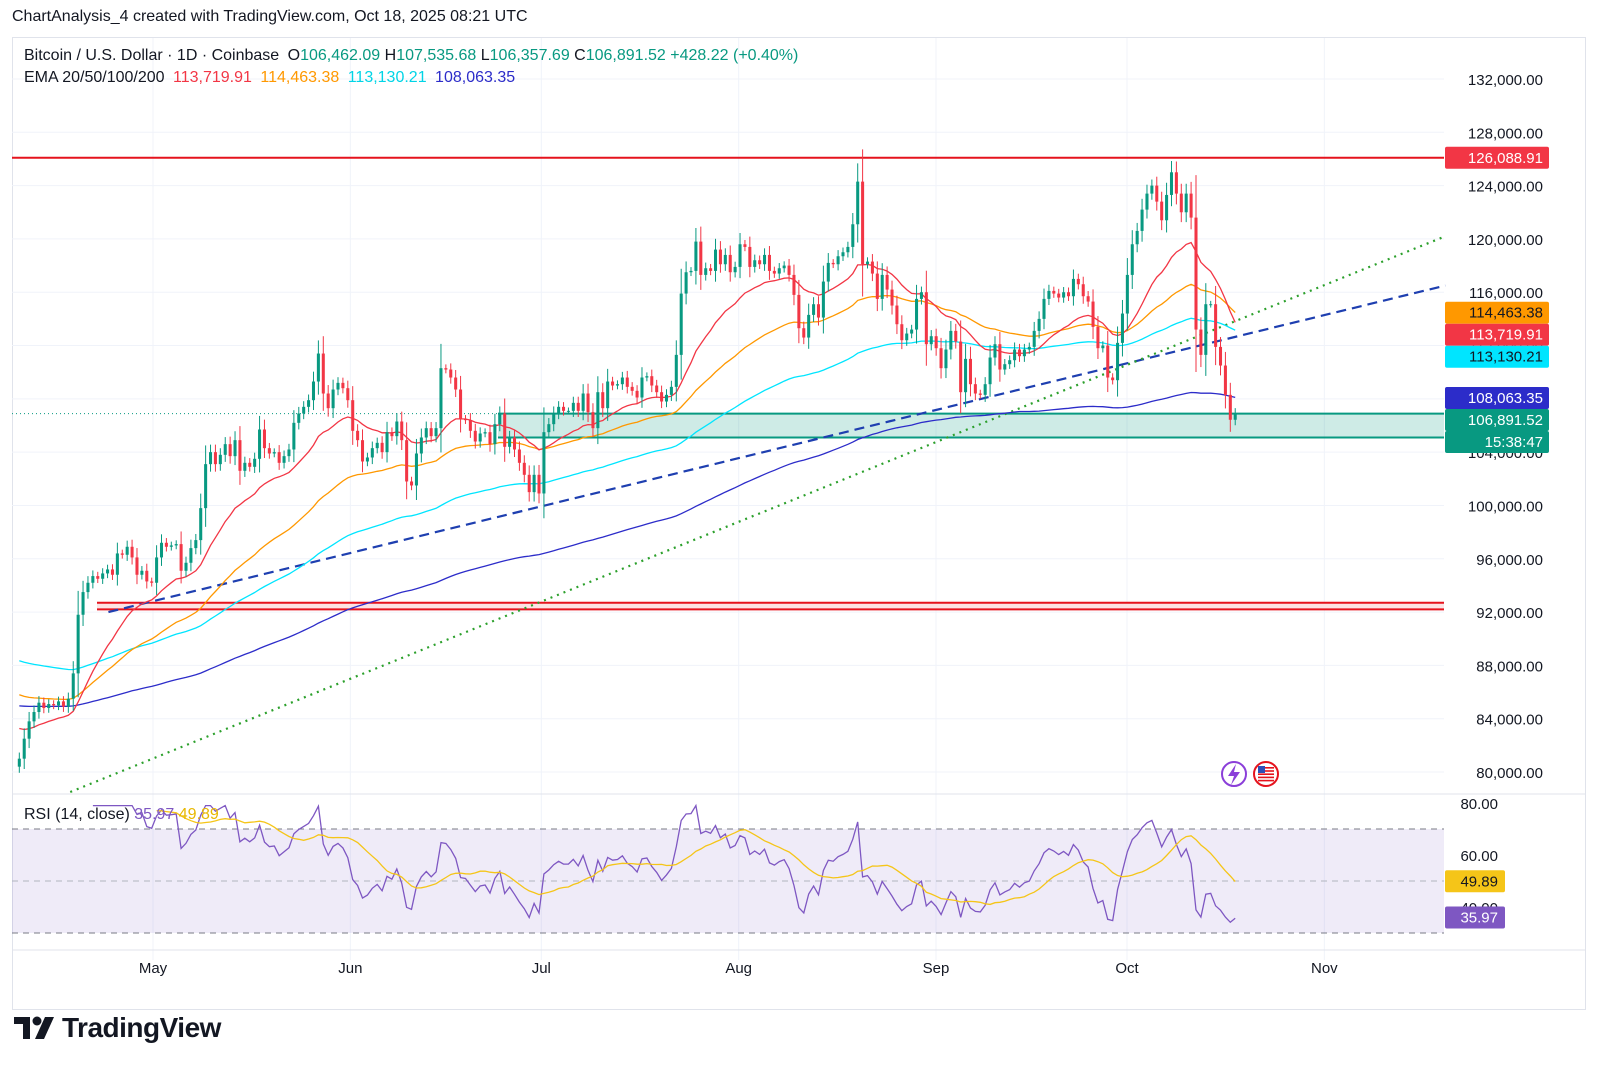 The image size is (1600, 1084). What do you see at coordinates (625, 55) in the screenshot?
I see `close-value: 106,891.52` at bounding box center [625, 55].